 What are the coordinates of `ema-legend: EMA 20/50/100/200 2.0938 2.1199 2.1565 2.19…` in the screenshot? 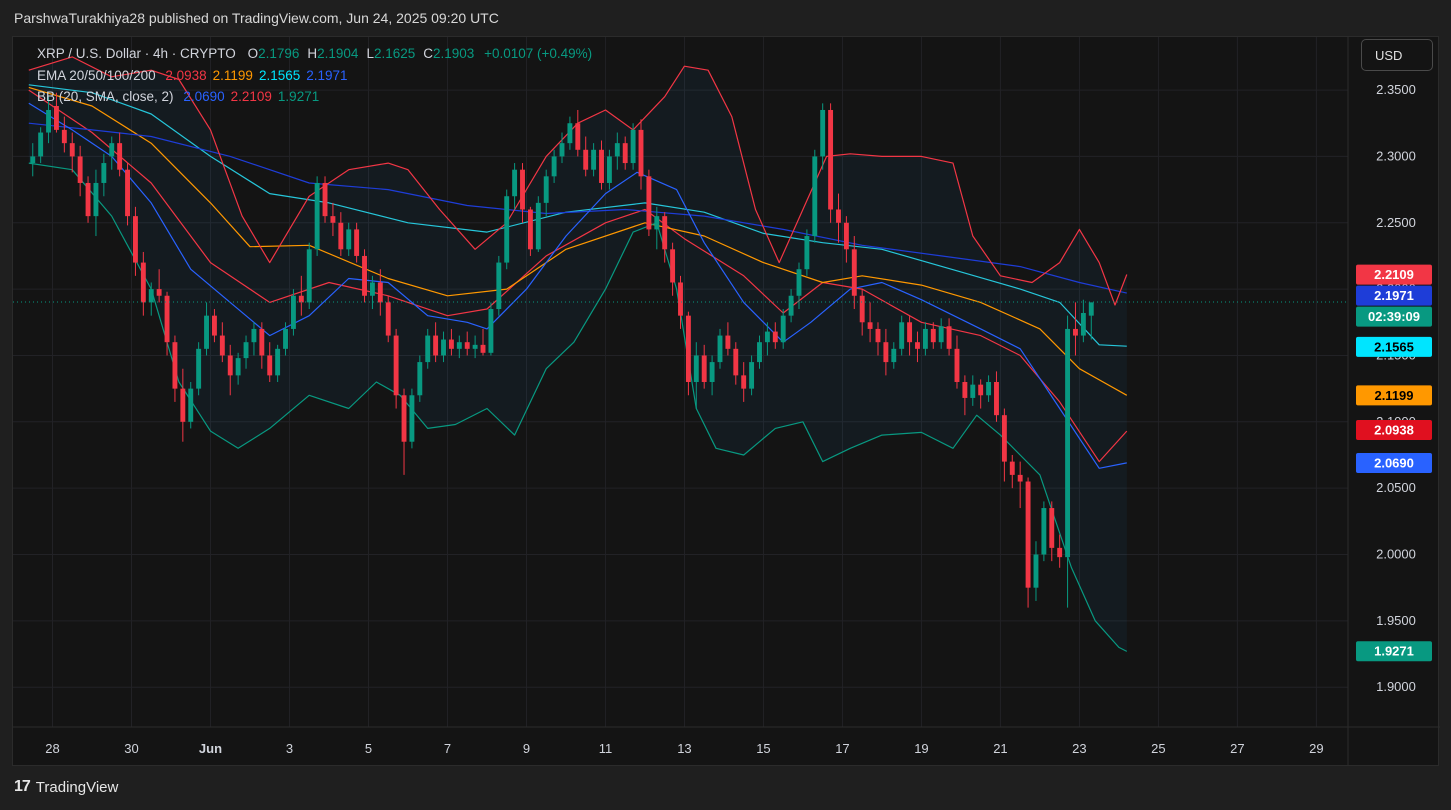 It's located at (192, 75).